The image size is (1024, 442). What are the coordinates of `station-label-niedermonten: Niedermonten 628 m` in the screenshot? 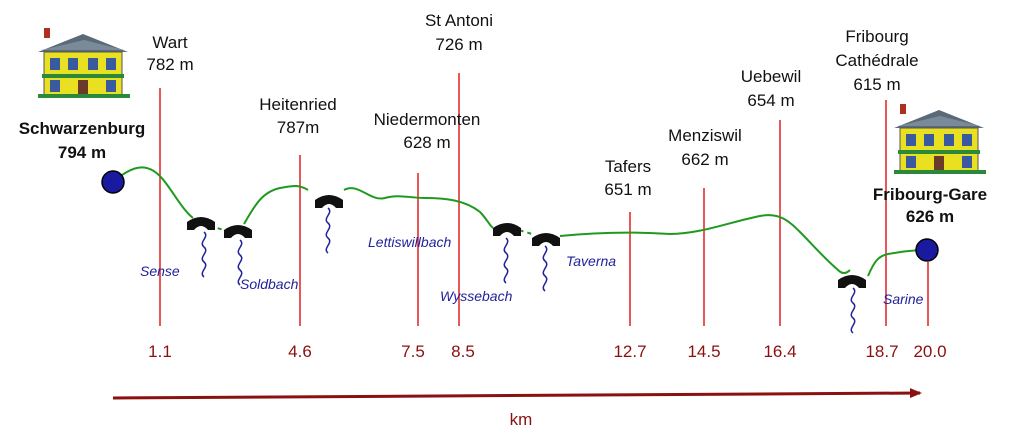 It's located at (427, 131).